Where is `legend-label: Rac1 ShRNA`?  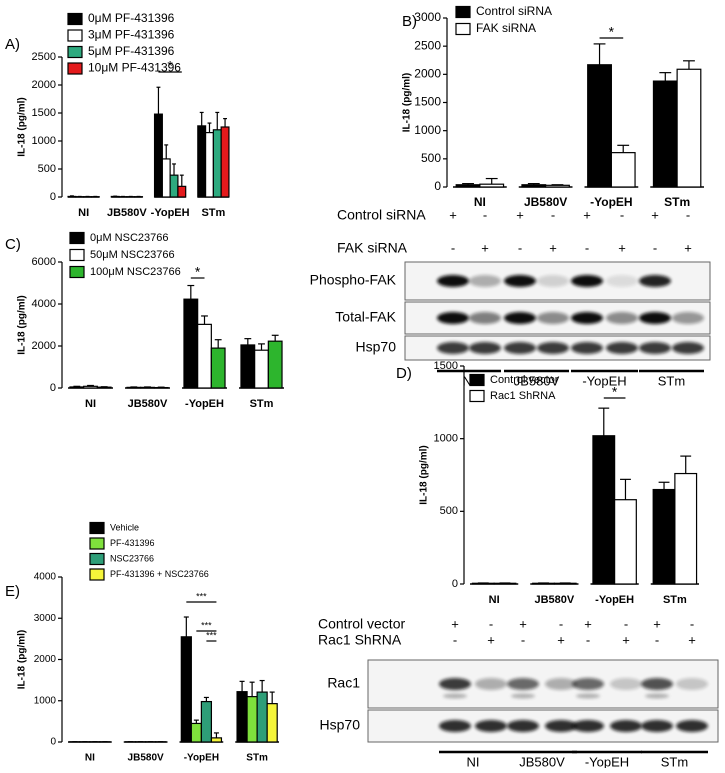 legend-label: Rac1 ShRNA is located at coordinates (523, 396).